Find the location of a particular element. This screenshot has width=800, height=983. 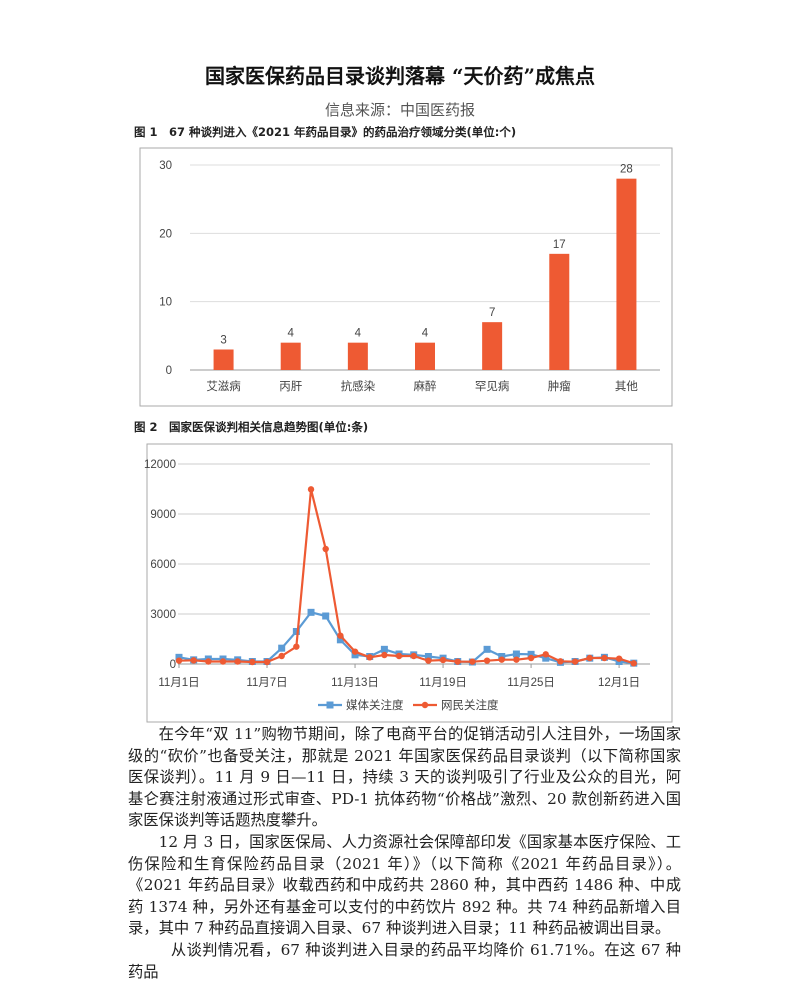

figure1-caption: 图 1 67 种谈判进入《2021 年药品目录》的药品治疗领域分类(单位:个) is located at coordinates (325, 132).